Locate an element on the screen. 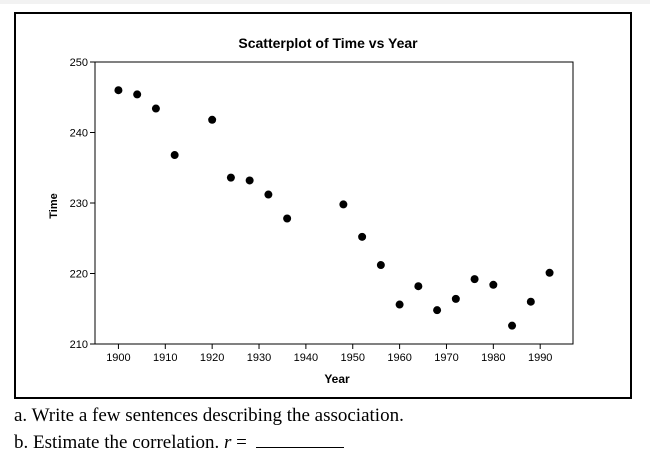  y-tick-label: 250 is located at coordinates (79, 63).